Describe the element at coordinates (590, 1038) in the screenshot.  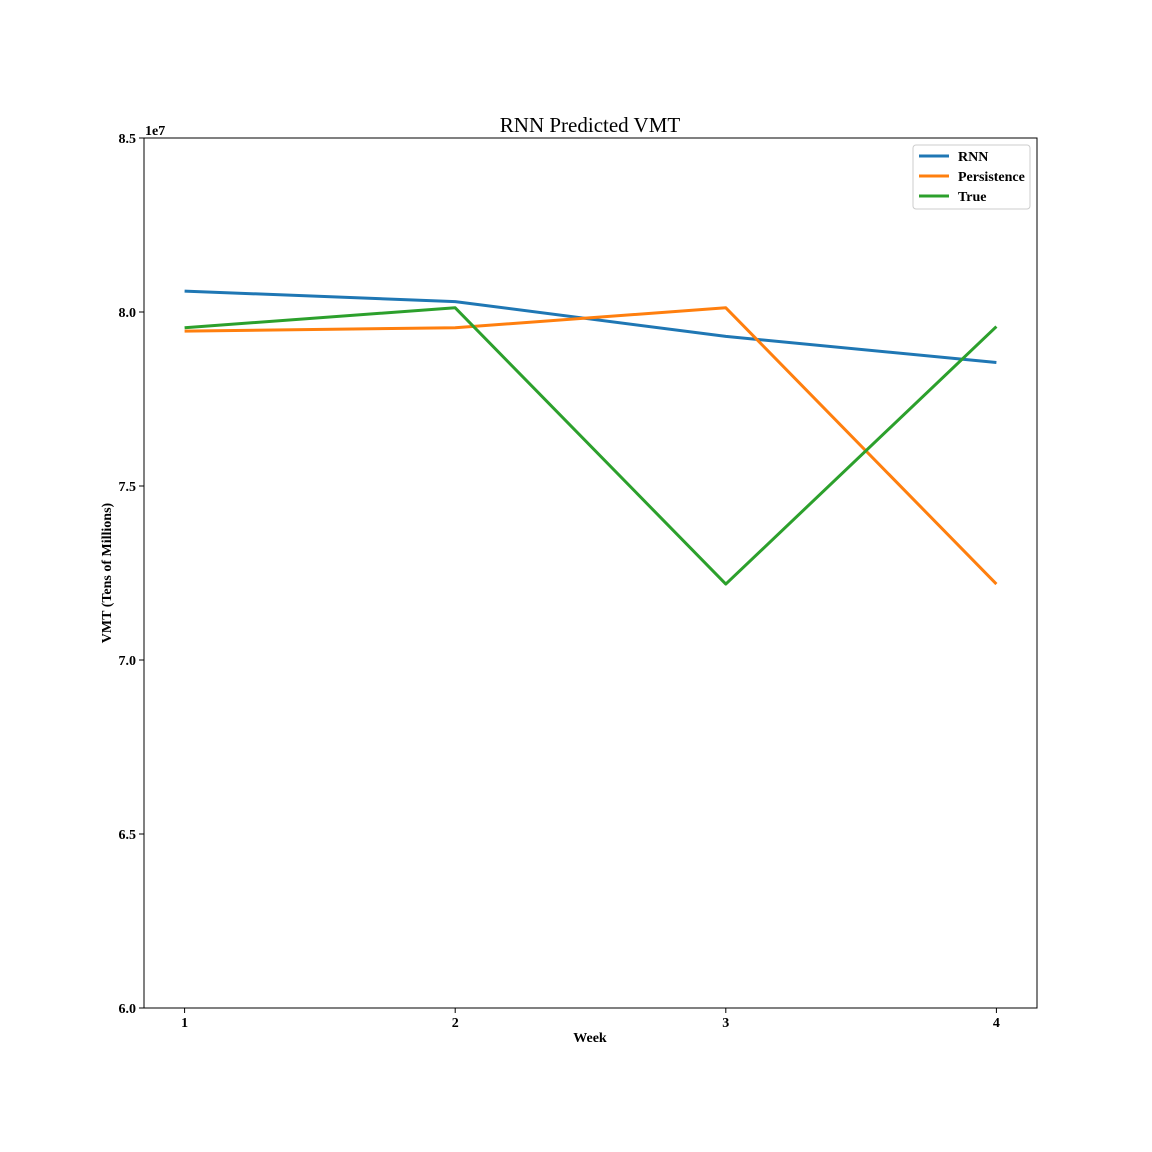
I see `x-axis-label: Week` at that location.